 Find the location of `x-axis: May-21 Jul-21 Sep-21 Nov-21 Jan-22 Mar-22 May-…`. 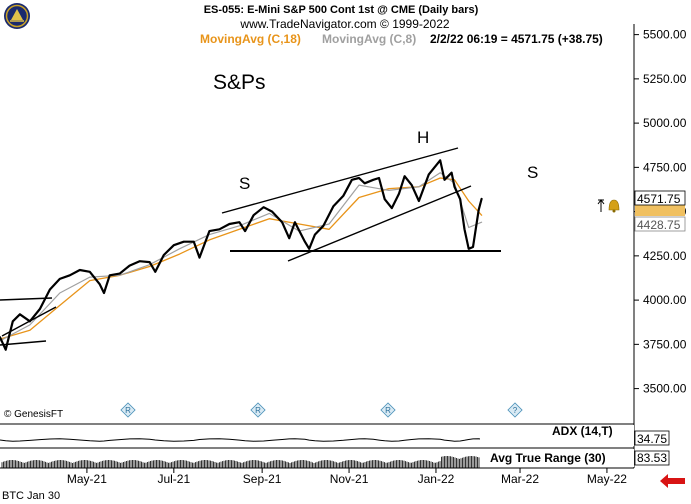

x-axis: May-21 Jul-21 Sep-21 Nov-21 Jan-22 Mar-22 May-… is located at coordinates (347, 477).